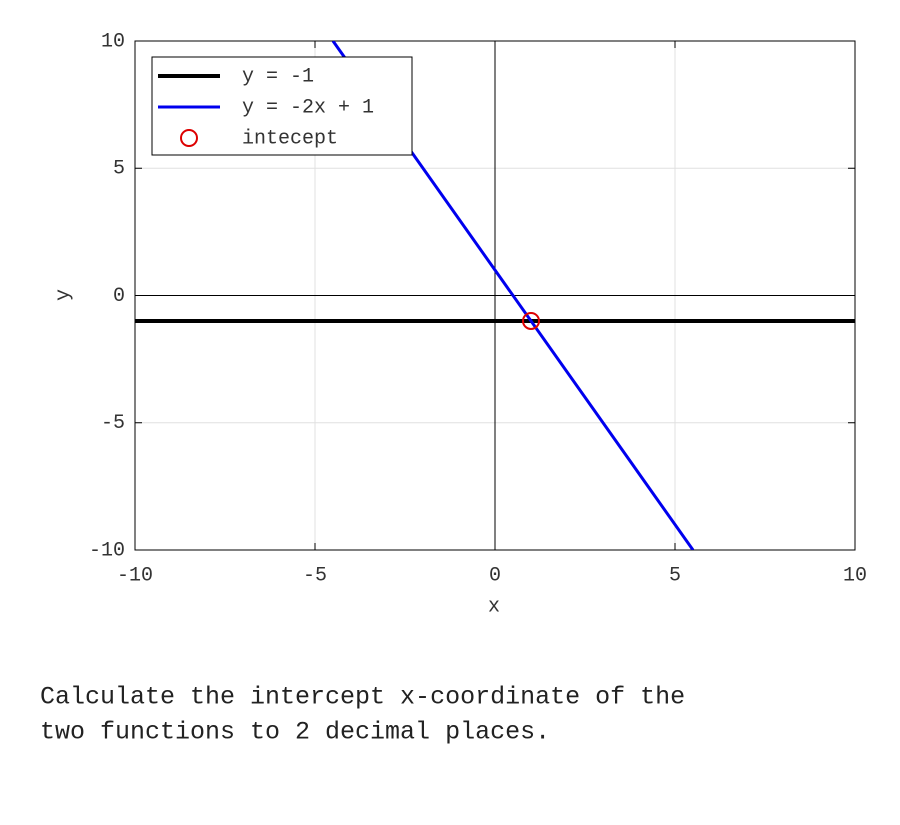 This screenshot has width=900, height=825. Describe the element at coordinates (135, 575) in the screenshot. I see `x-tick-label: -10` at that location.